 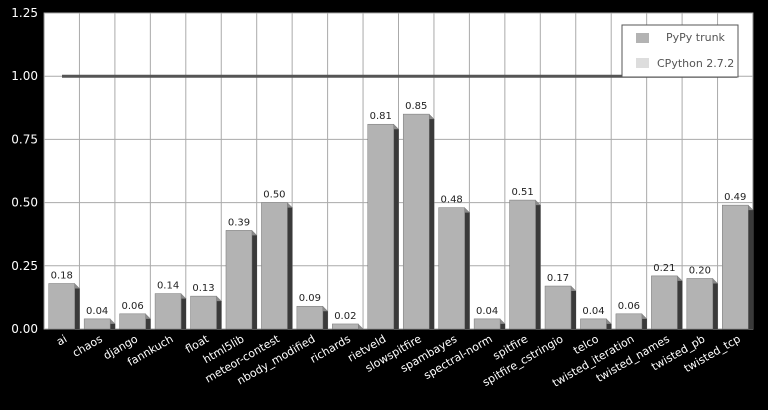 I want to click on bar-spambayes, so click(x=451, y=268).